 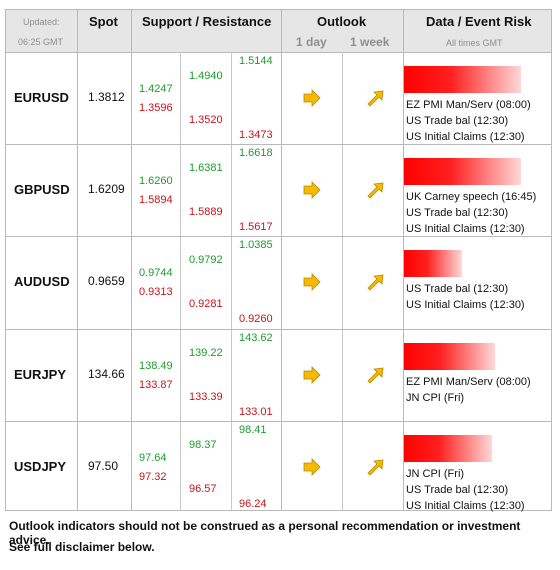 I want to click on resistance-level-3: 143.62, so click(x=256, y=337).